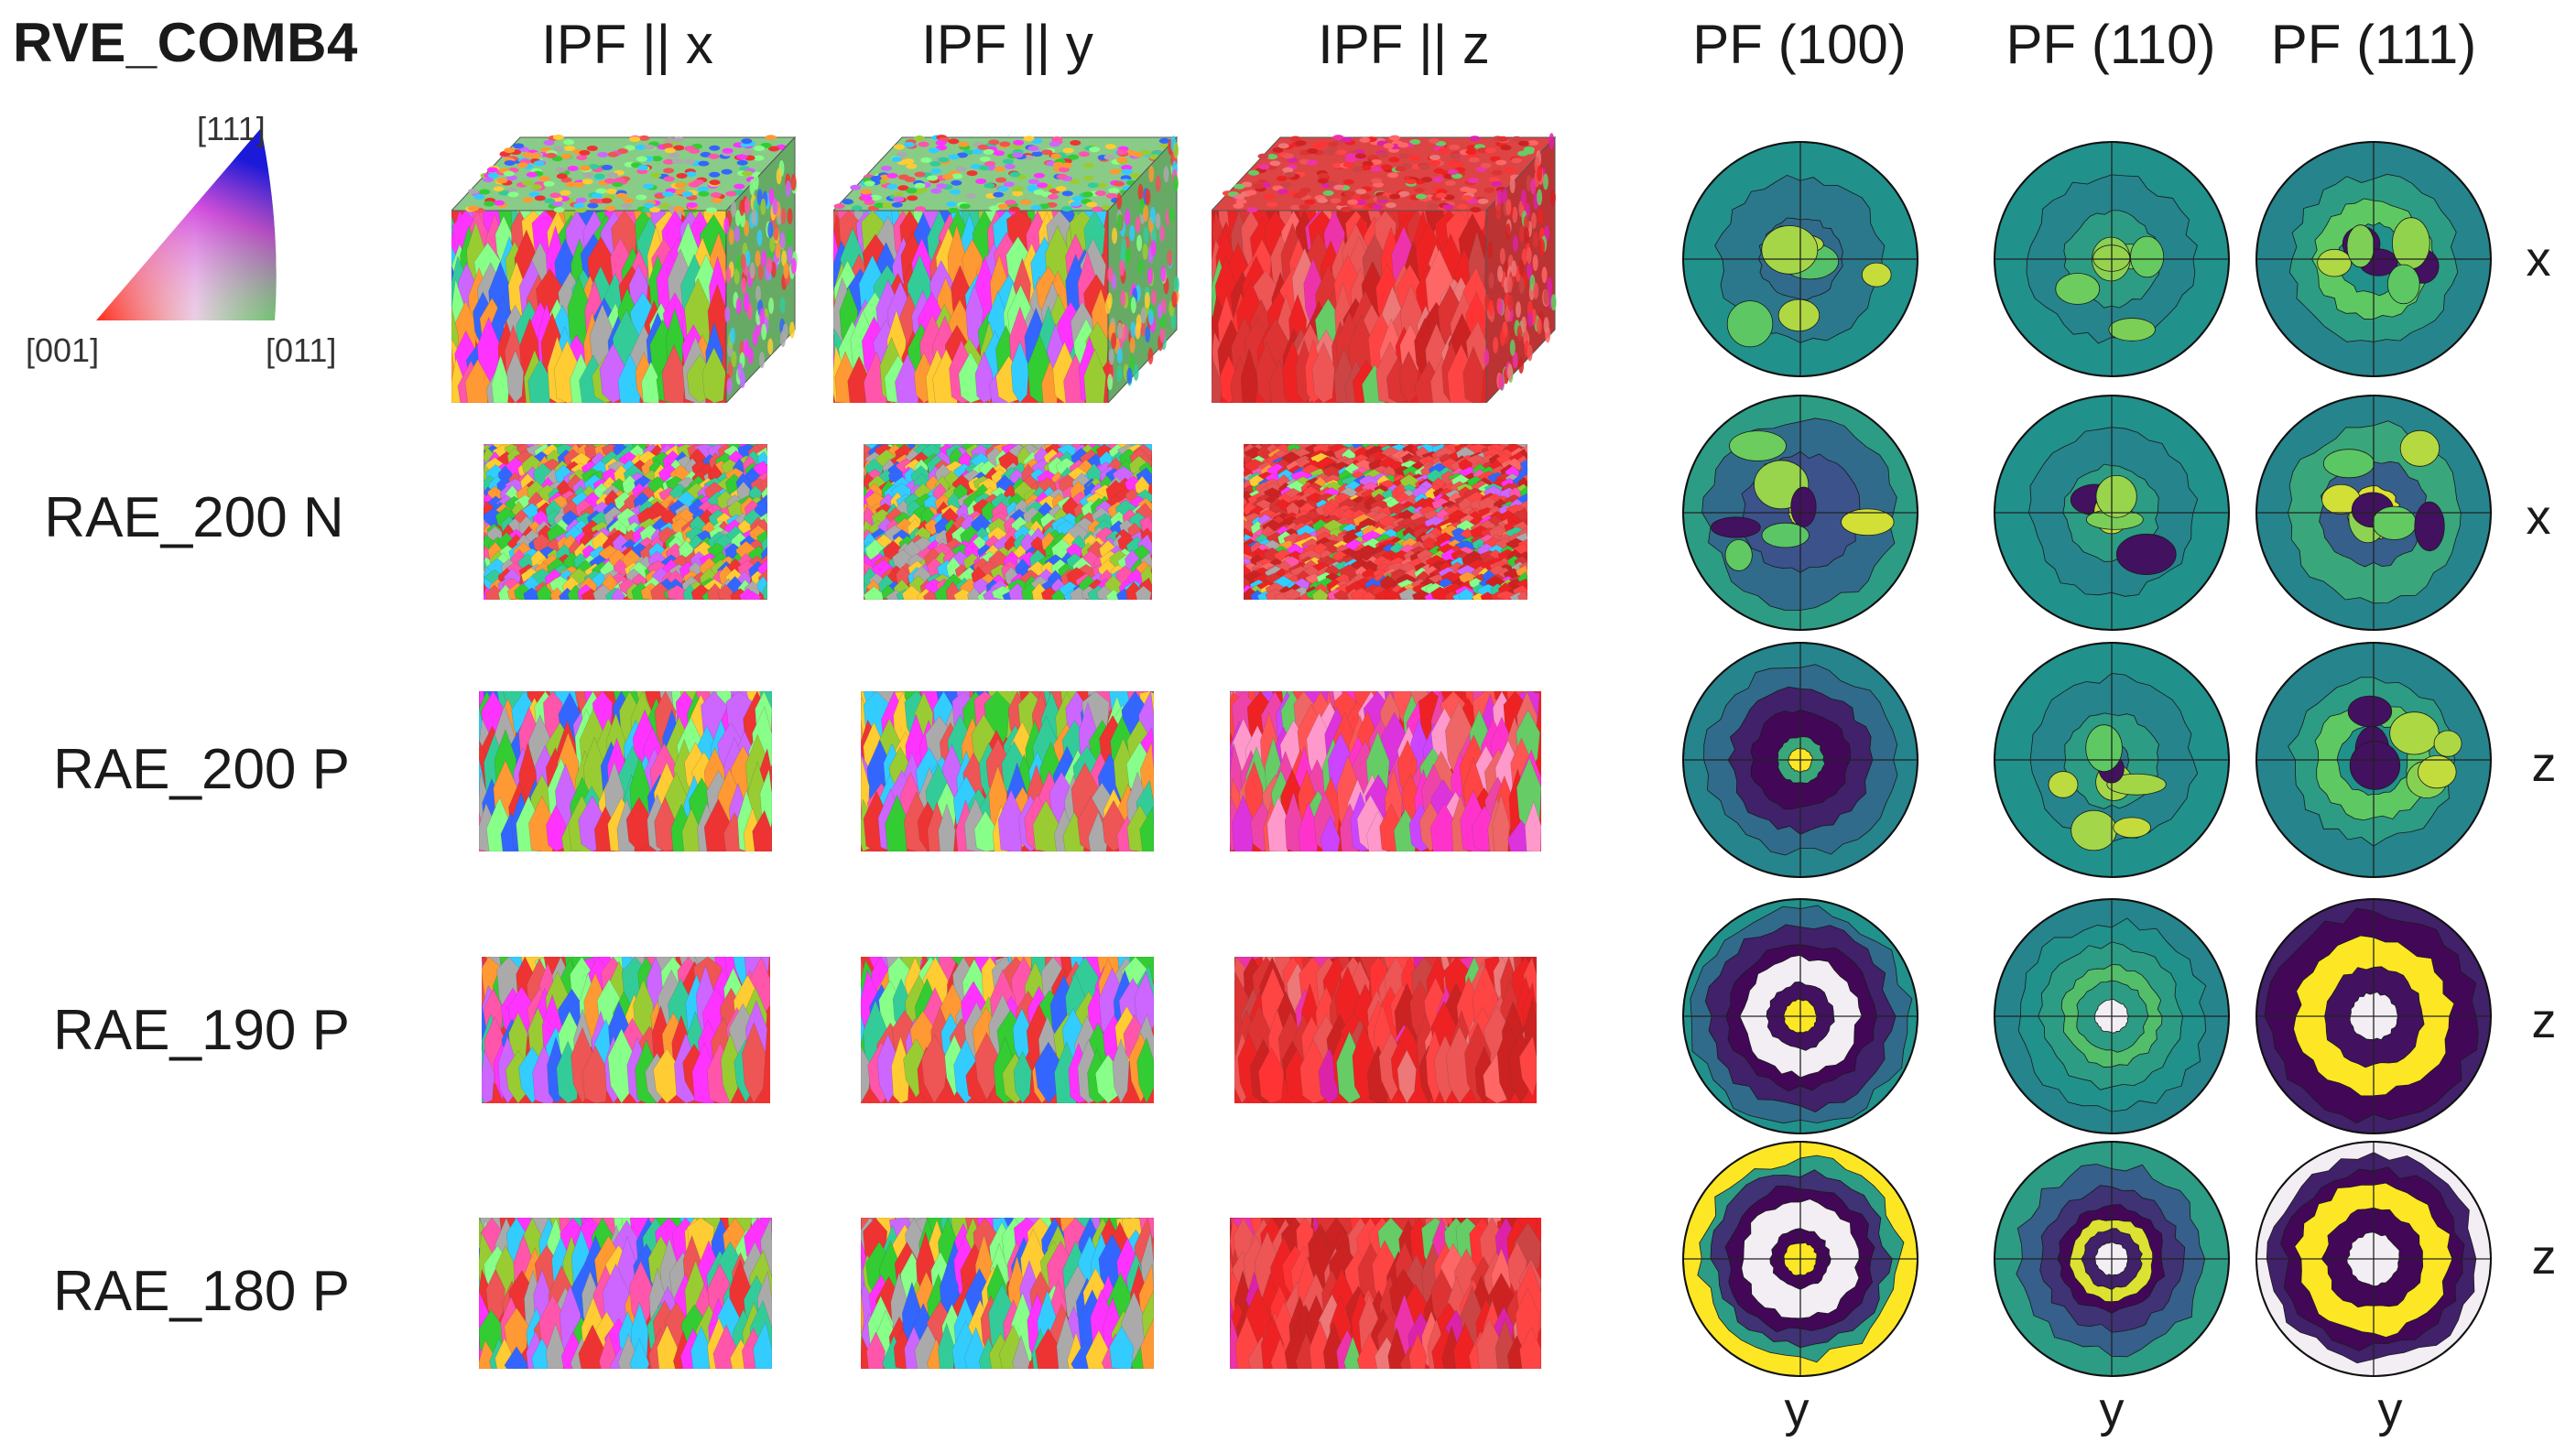 The height and width of the screenshot is (1453, 2576). I want to click on ipf-color-key, so click(186, 224).